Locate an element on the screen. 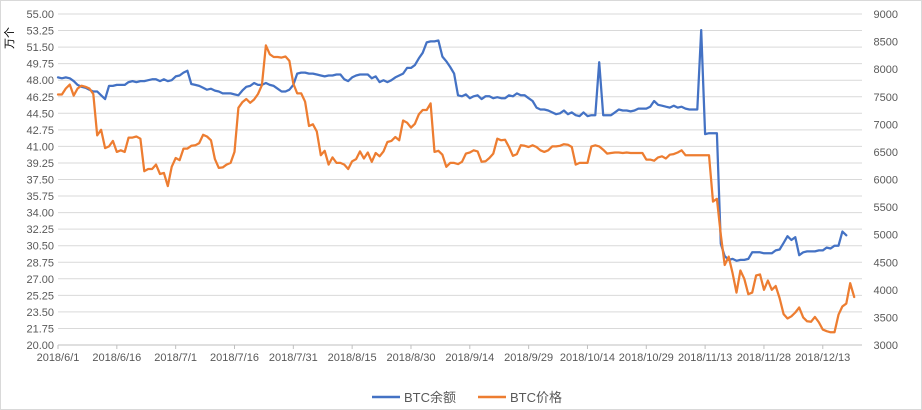  y-axis-left-label: 万个 is located at coordinates (9, 38).